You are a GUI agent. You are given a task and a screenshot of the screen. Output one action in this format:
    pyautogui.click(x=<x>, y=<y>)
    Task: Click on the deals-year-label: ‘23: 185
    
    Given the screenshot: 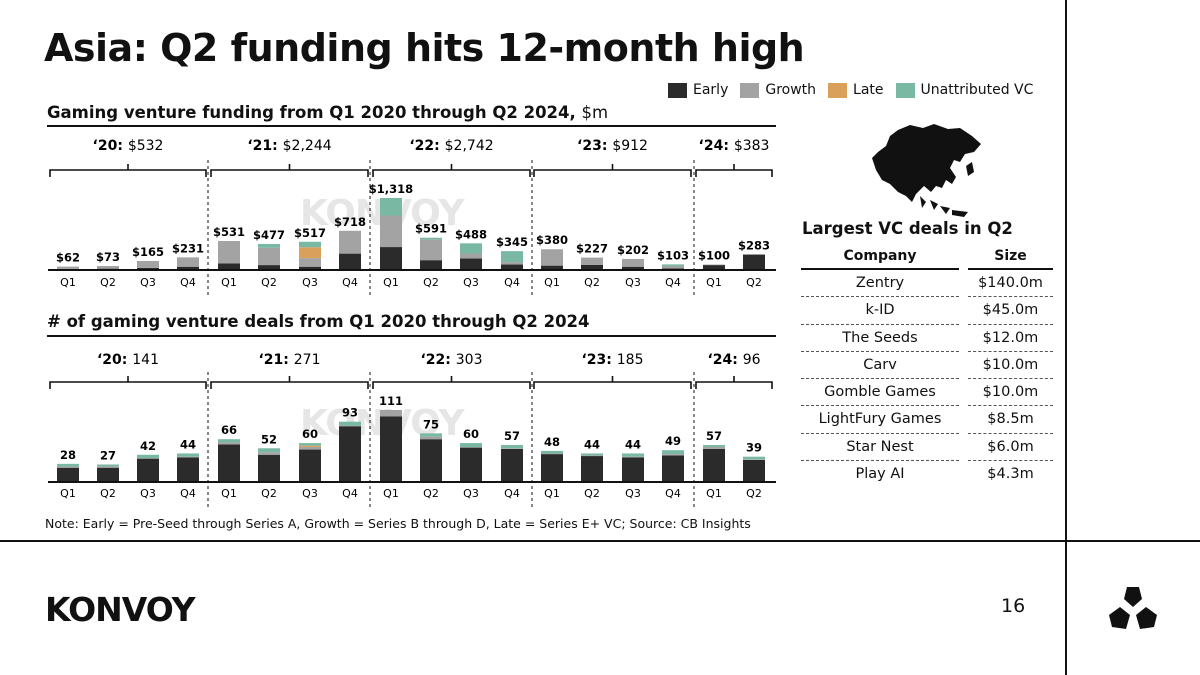 What is the action you would take?
    pyautogui.click(x=612, y=360)
    